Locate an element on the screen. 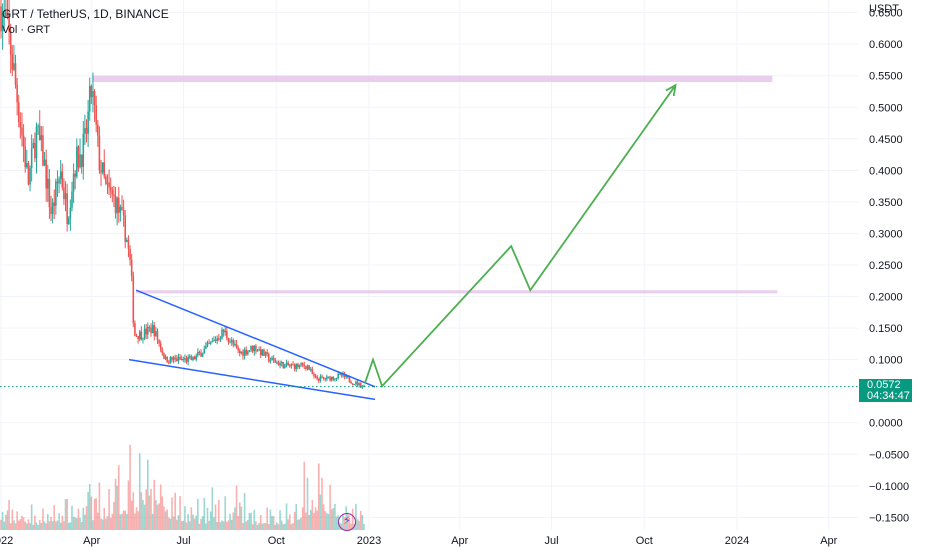 The width and height of the screenshot is (932, 550). wedge-upper-line is located at coordinates (255, 338).